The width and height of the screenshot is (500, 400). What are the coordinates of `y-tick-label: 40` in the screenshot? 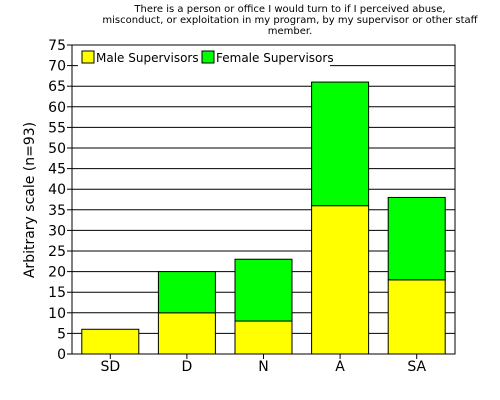 It's located at (57, 190).